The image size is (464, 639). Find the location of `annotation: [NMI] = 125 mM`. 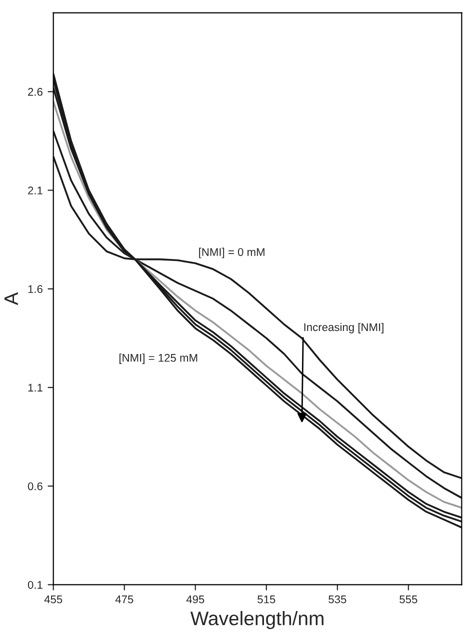

annotation: [NMI] = 125 mM is located at coordinates (158, 359).